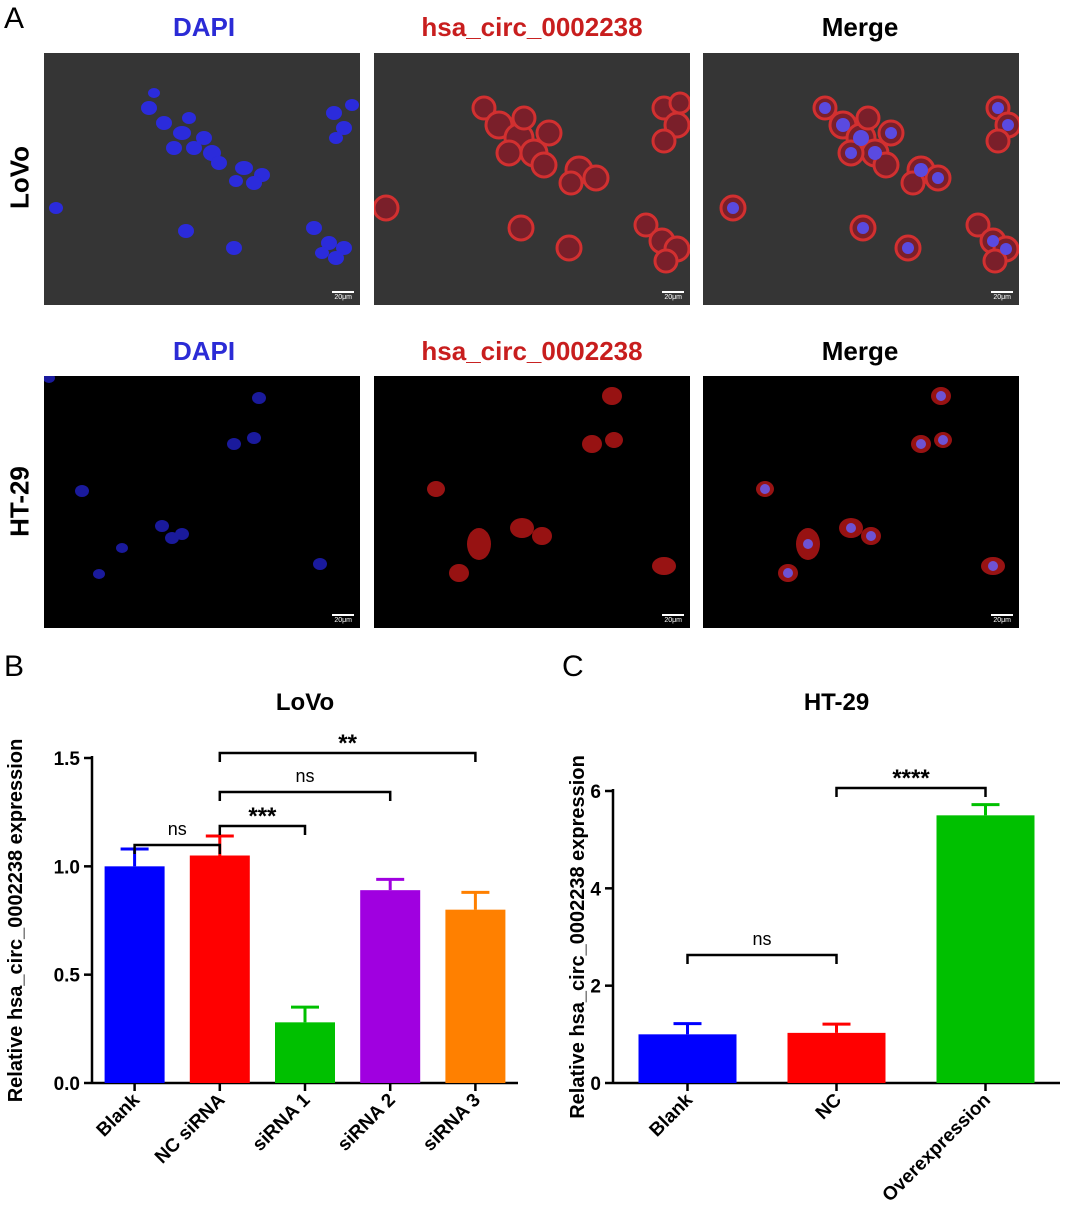 This screenshot has height=1229, width=1065. Describe the element at coordinates (204, 351) in the screenshot. I see `col-label-dapi-2: DAPI` at that location.